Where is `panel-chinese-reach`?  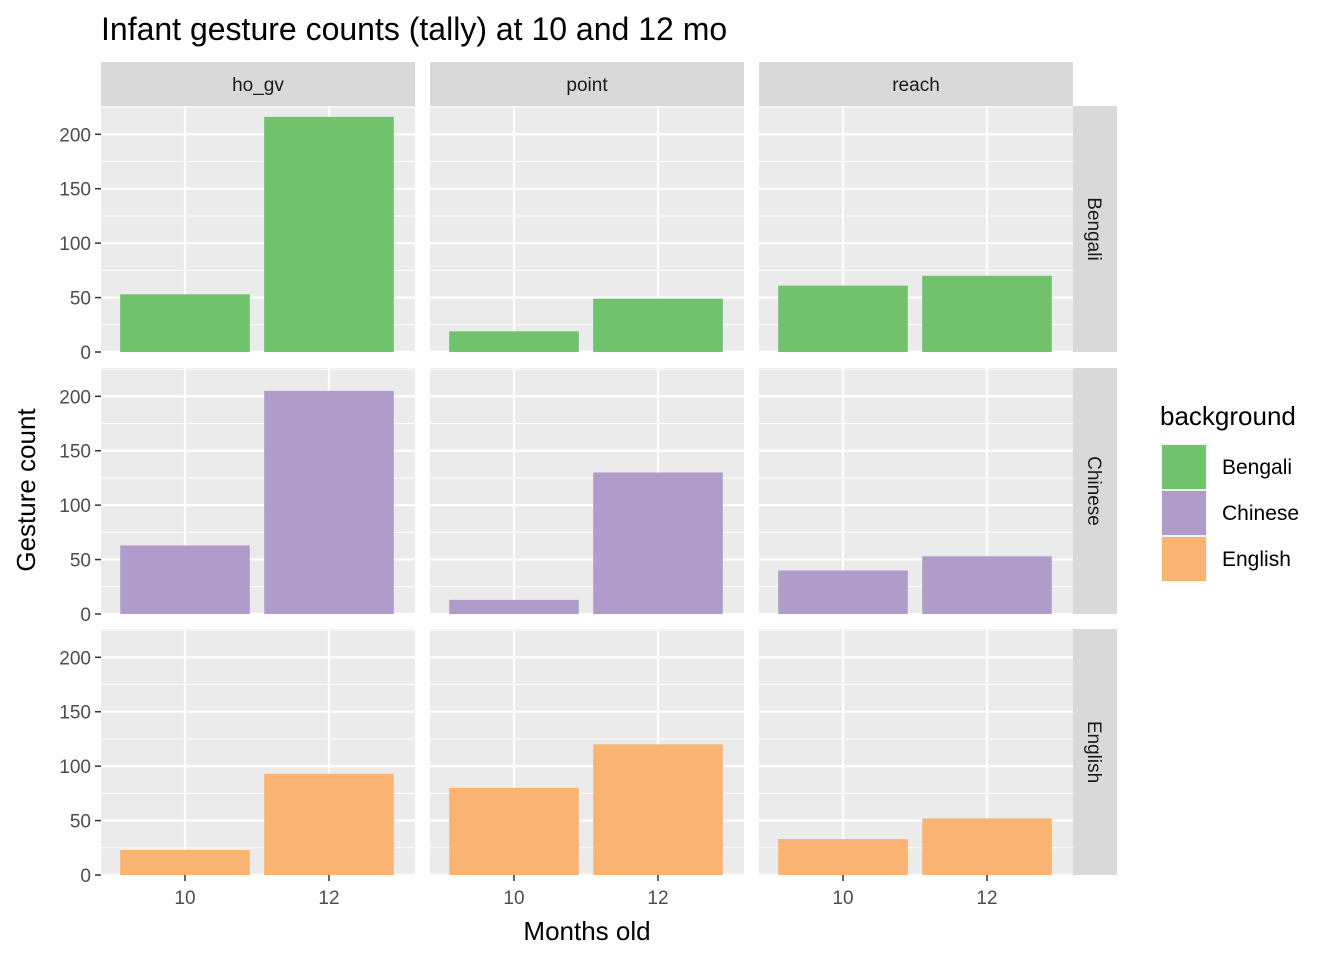 panel-chinese-reach is located at coordinates (916, 492).